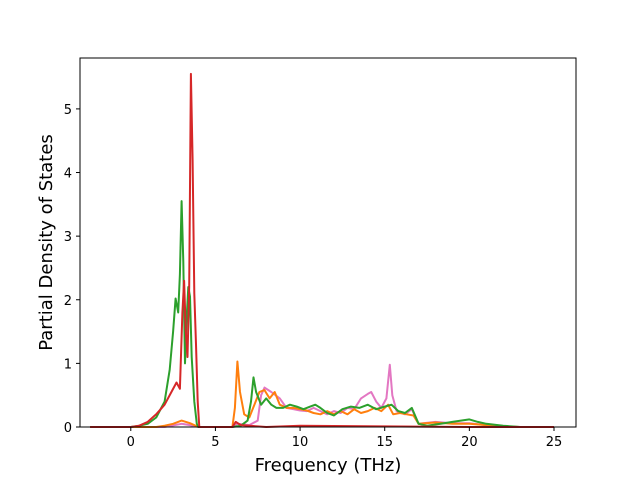 This screenshot has height=480, width=640. Describe the element at coordinates (72, 269) in the screenshot. I see `y-ticks: 0 1 2 3 4 5` at that location.